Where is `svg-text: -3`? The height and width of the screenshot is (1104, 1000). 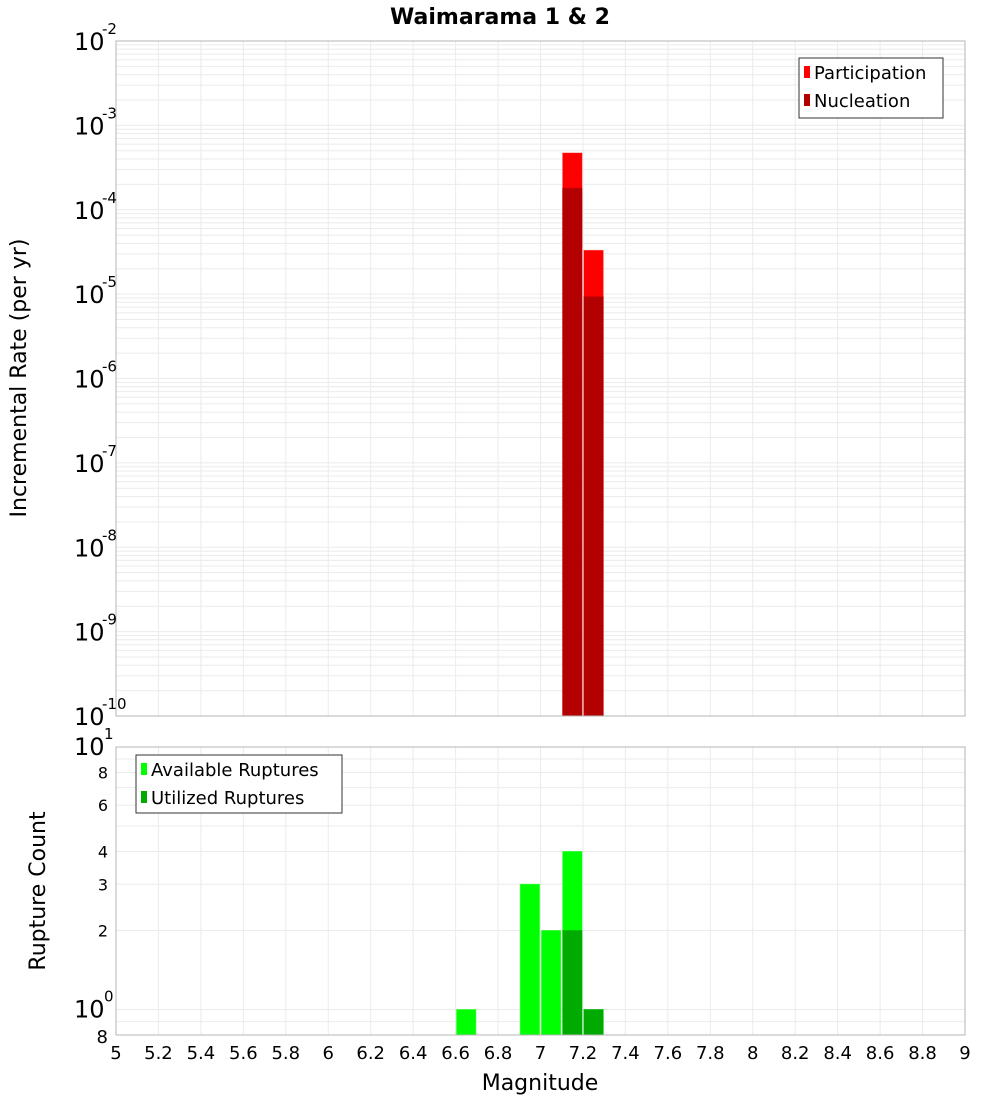
svg-text: -3 is located at coordinates (109, 113).